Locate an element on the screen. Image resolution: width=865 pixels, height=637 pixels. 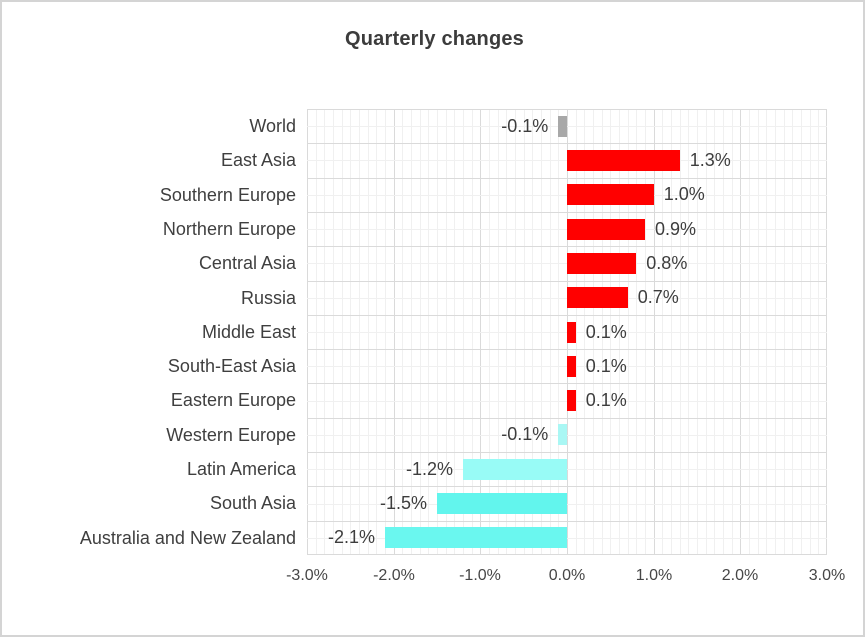
category-label: Latin America is located at coordinates (241, 469).